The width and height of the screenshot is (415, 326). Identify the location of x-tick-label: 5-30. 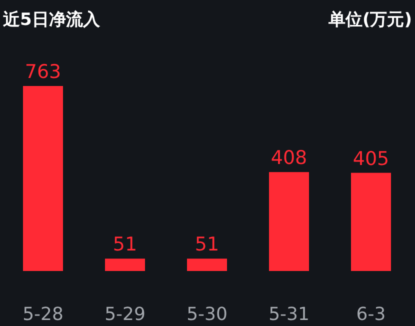
(207, 314).